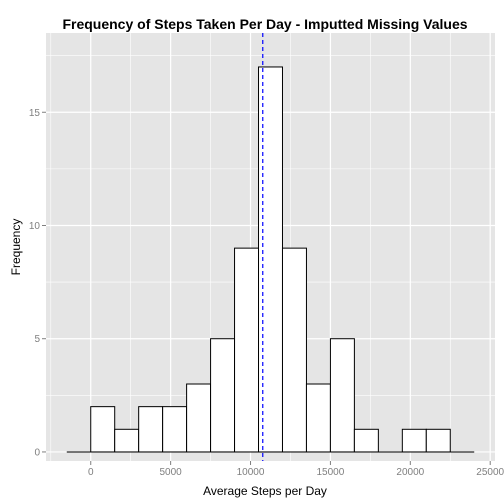 This screenshot has width=504, height=504. I want to click on x-tick-label: 5000, so click(171, 472).